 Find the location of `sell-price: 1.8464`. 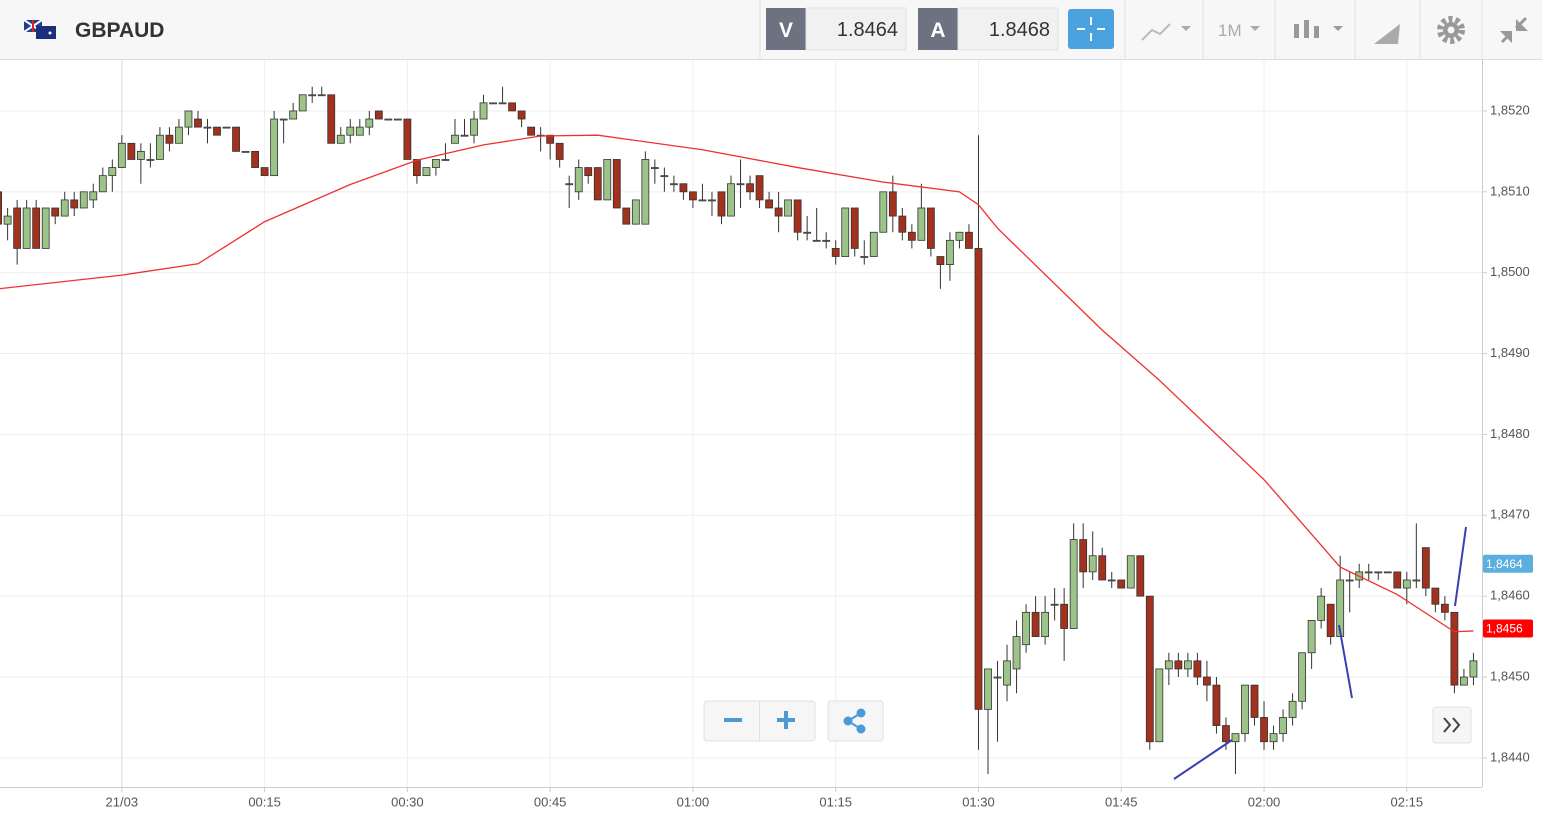

sell-price: 1.8464 is located at coordinates (867, 30).